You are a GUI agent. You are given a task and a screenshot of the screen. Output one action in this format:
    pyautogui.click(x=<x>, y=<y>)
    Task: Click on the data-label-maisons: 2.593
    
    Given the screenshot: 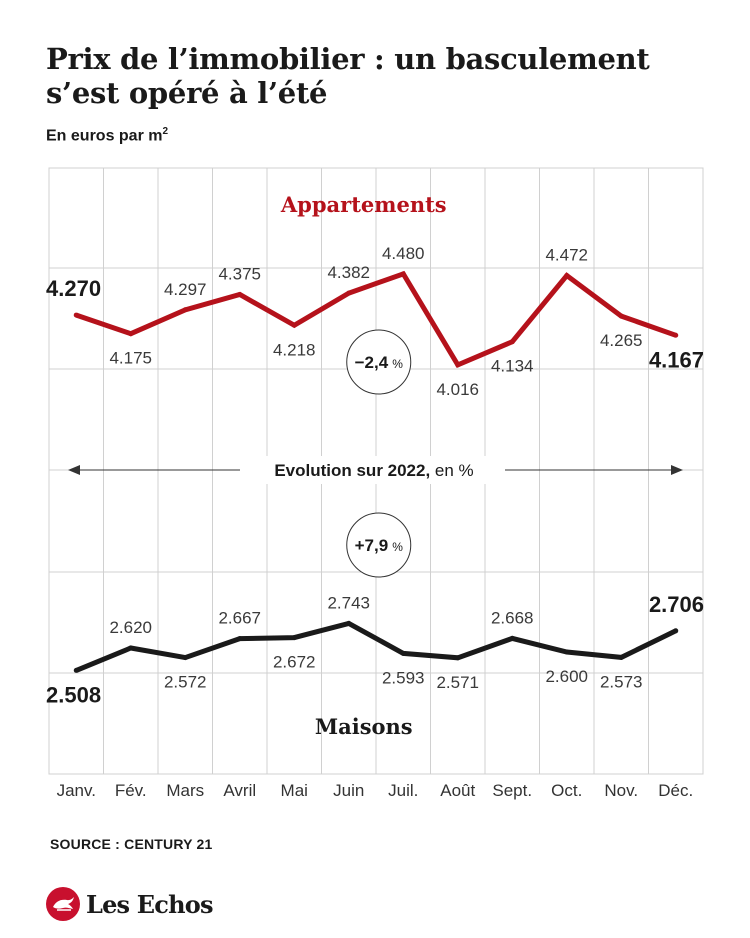 What is the action you would take?
    pyautogui.click(x=403, y=677)
    